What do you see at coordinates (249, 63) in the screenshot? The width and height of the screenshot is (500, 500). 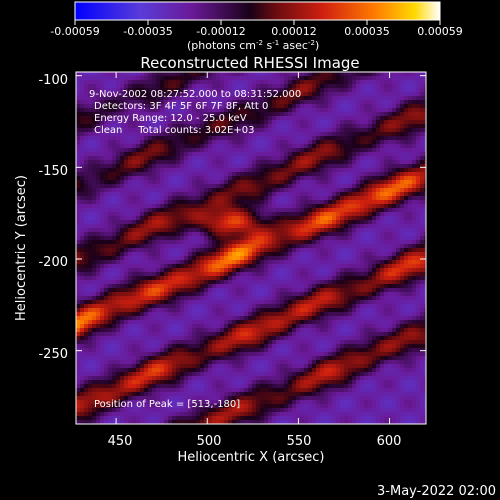 I see `chart-title: Reconstructed RHESSI Image` at bounding box center [249, 63].